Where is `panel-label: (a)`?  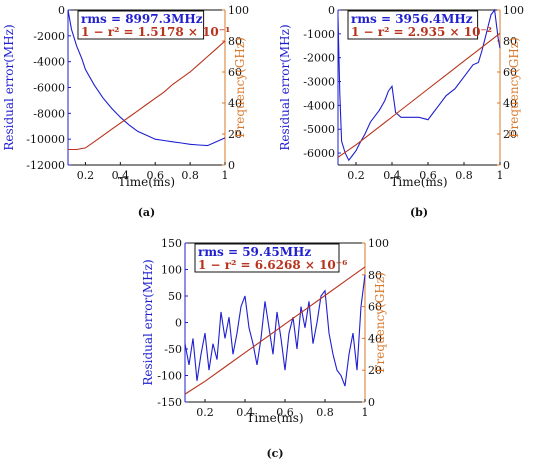
panel-label: (a) is located at coordinates (147, 212).